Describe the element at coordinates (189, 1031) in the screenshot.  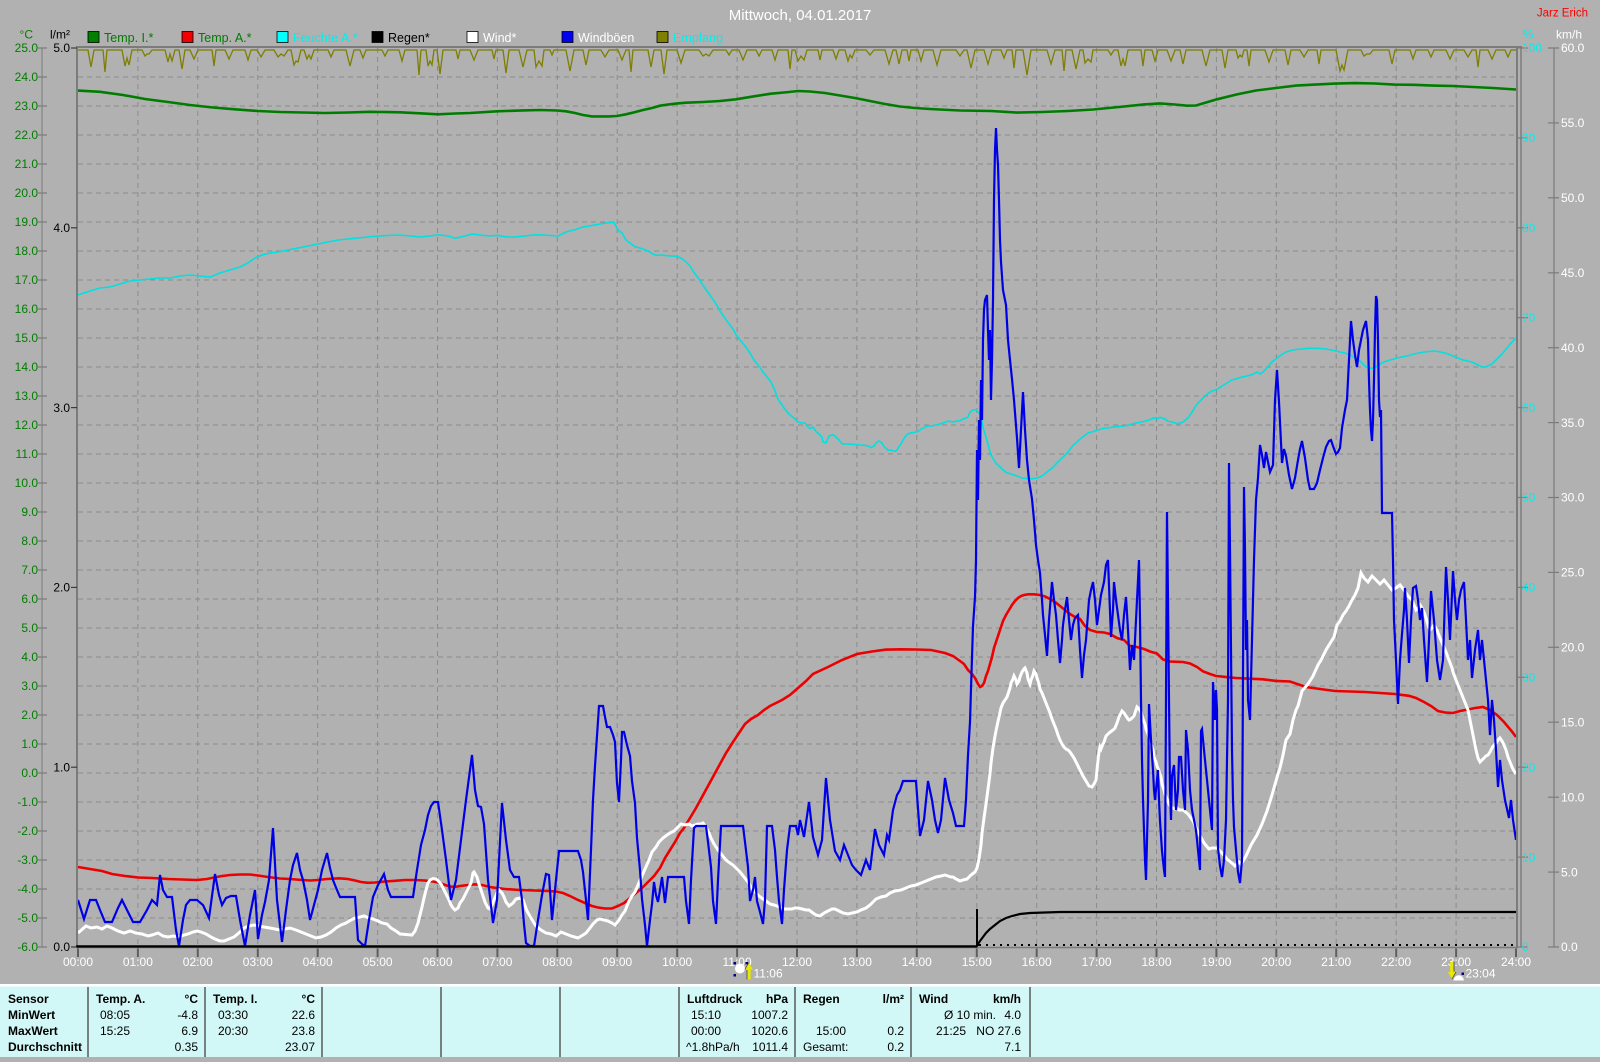
I see `svg-text: 6.9` at that location.